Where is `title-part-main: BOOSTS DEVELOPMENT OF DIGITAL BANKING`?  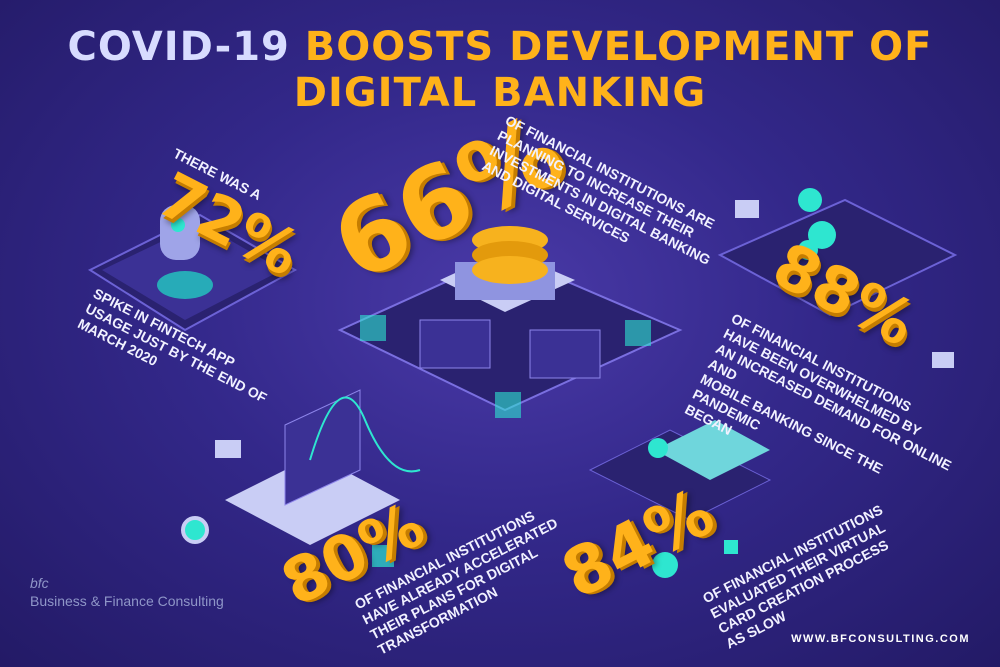 title-part-main: BOOSTS DEVELOPMENT OF DIGITAL BANKING is located at coordinates (613, 70).